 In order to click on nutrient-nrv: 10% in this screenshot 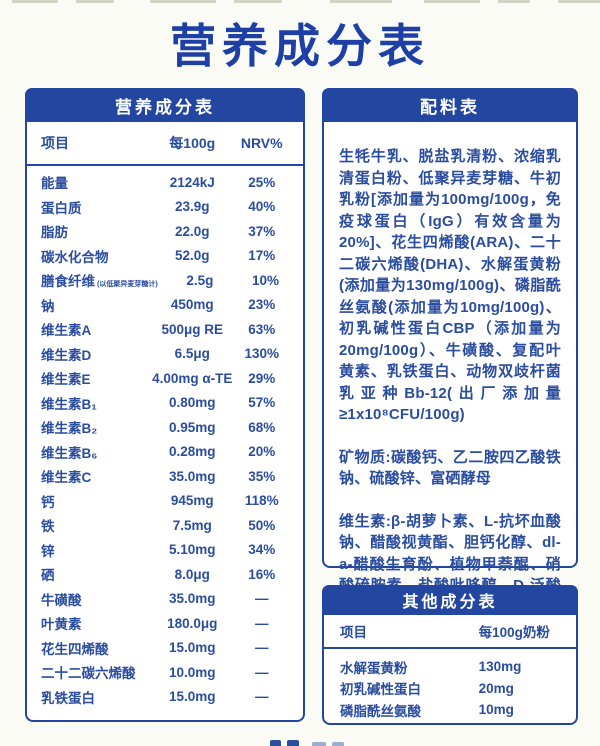, I will do `click(265, 280)`.